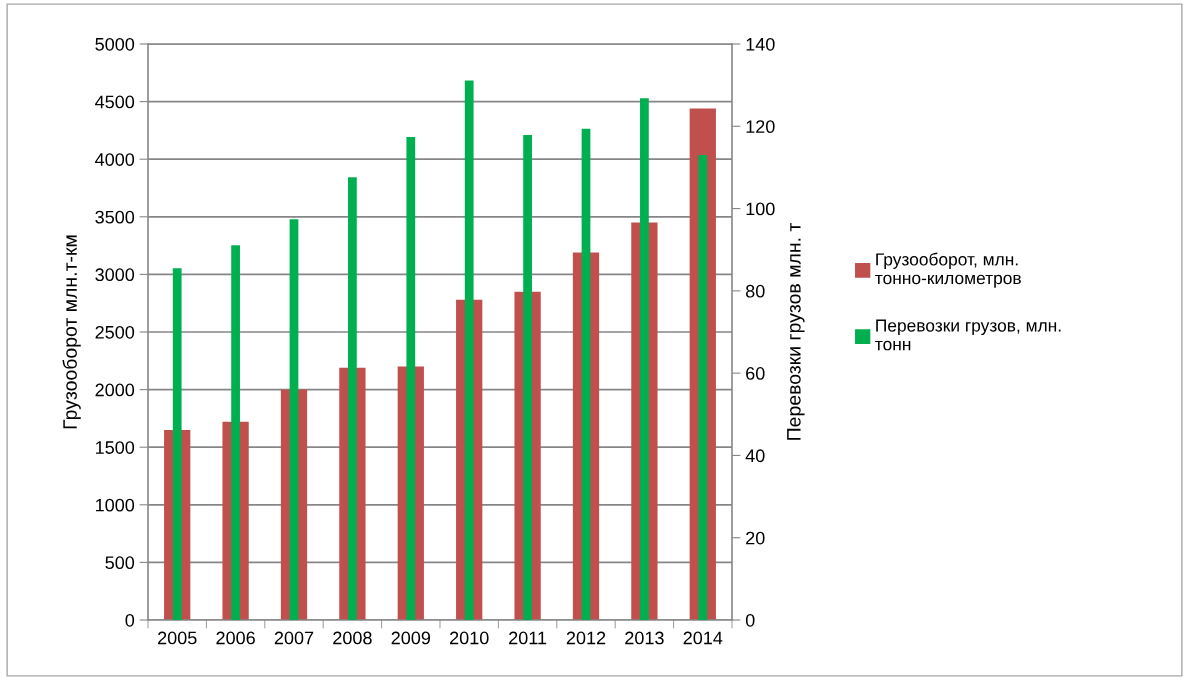 This screenshot has width=1189, height=680. What do you see at coordinates (294, 638) in the screenshot?
I see `x-tick-label: 2007` at bounding box center [294, 638].